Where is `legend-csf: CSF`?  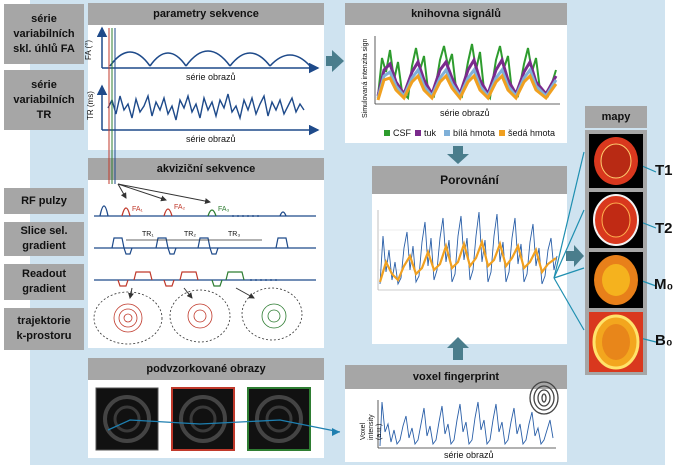 legend-csf: CSF is located at coordinates (402, 133).